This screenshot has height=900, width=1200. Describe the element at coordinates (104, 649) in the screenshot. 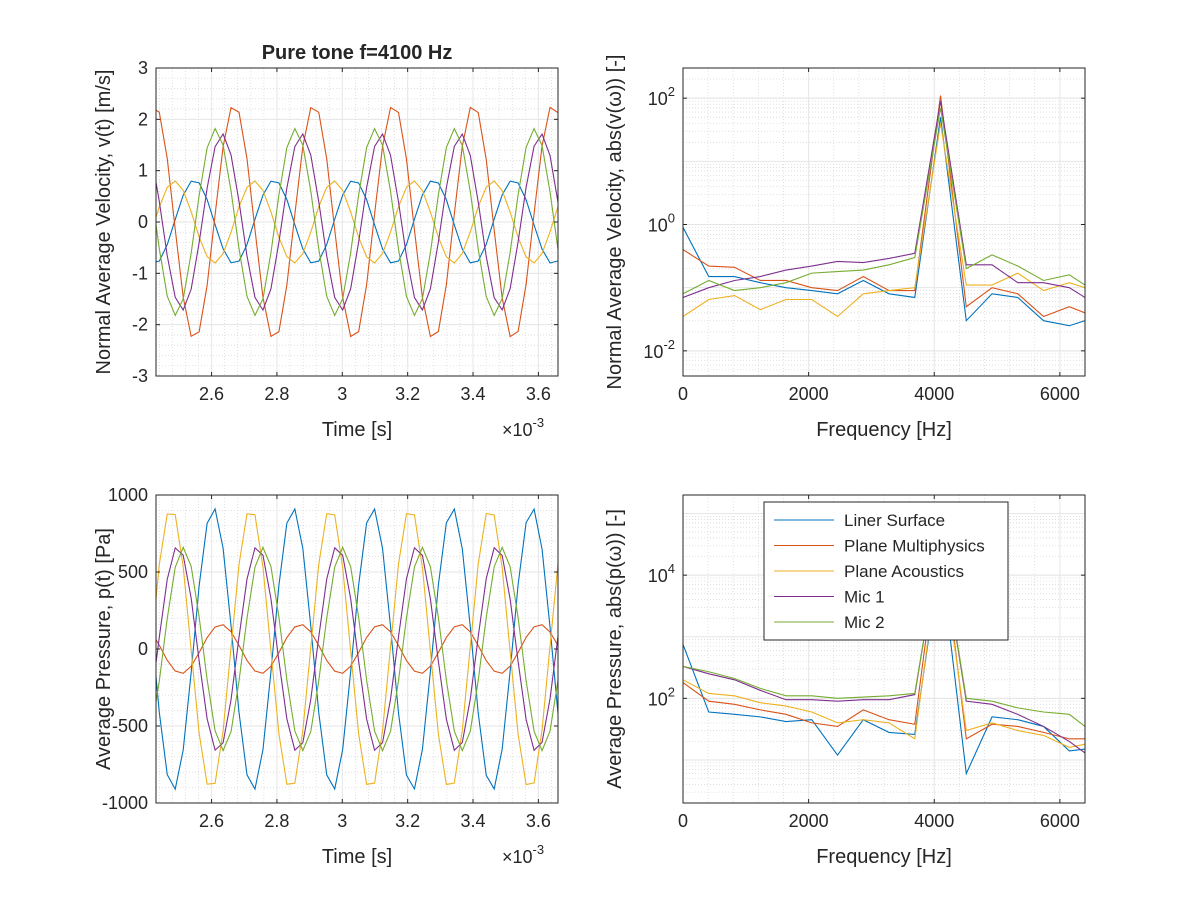

I see `y-axis-label: Average Pressure, p(t) [Pa]` at that location.